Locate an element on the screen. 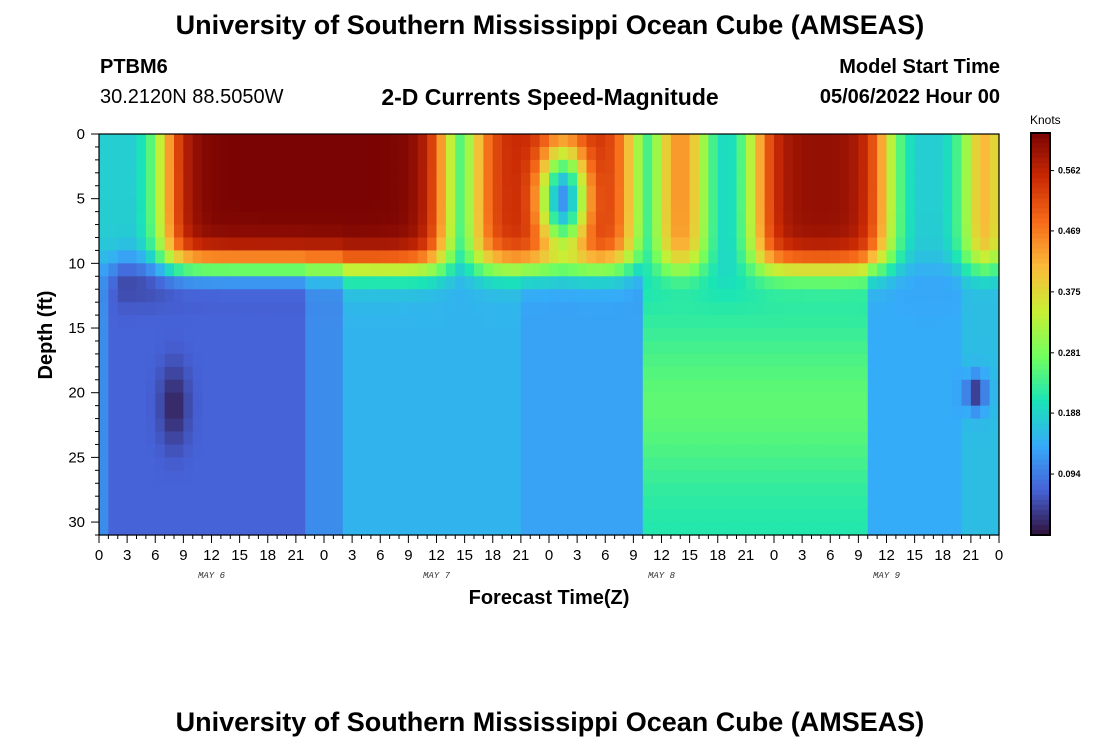  colorbar-tick-label: 0.562 is located at coordinates (1069, 171).